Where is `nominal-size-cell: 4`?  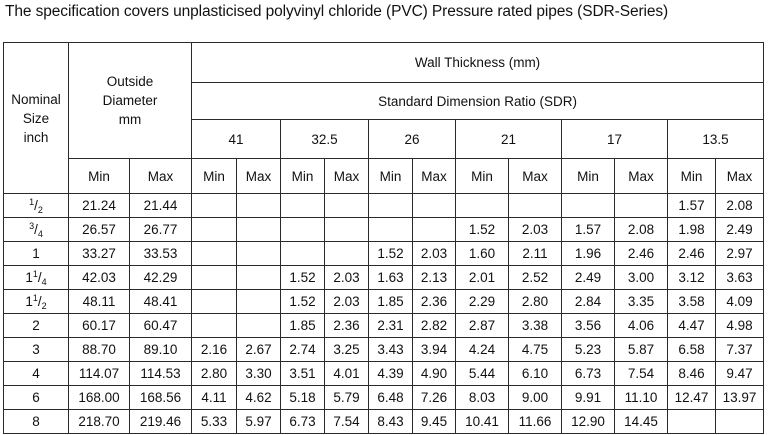
nominal-size-cell: 4 is located at coordinates (36, 373).